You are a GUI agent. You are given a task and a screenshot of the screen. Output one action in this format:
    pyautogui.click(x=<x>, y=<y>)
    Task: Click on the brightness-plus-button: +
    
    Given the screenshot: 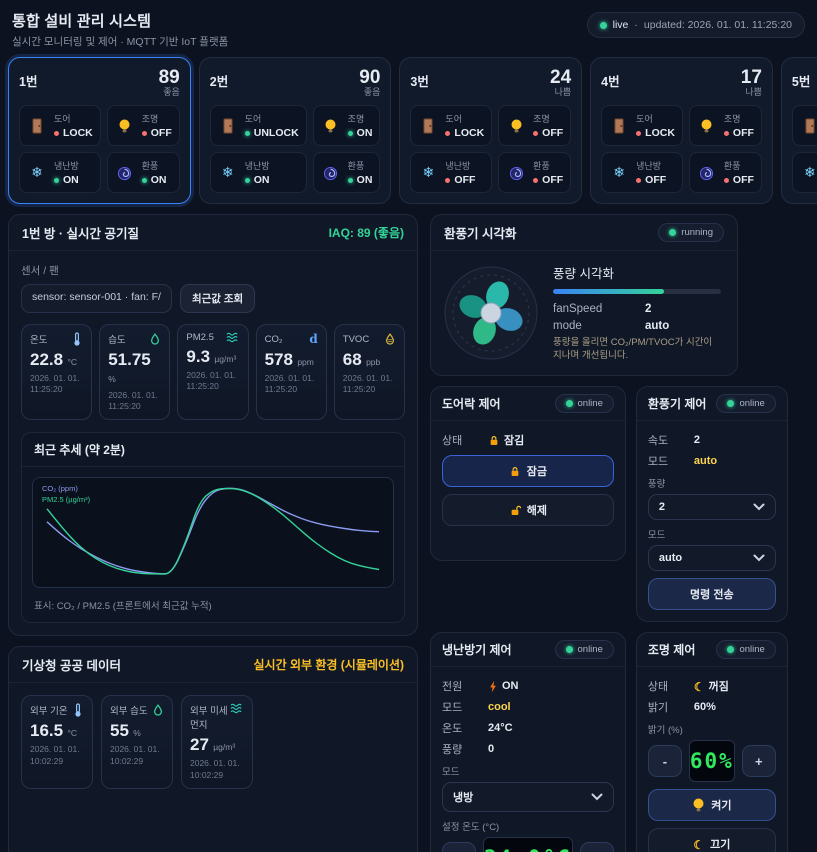 What is the action you would take?
    pyautogui.click(x=758, y=761)
    